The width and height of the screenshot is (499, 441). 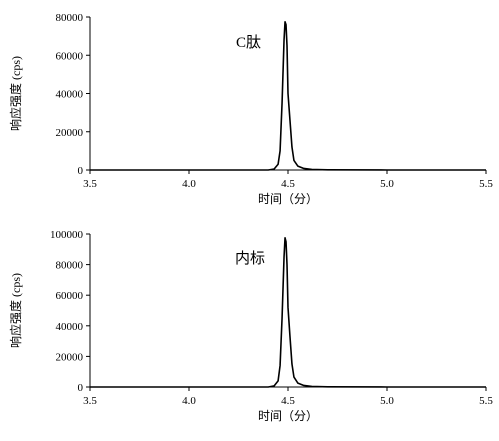 What do you see at coordinates (248, 42) in the screenshot?
I see `peak-annotation: C肽` at bounding box center [248, 42].